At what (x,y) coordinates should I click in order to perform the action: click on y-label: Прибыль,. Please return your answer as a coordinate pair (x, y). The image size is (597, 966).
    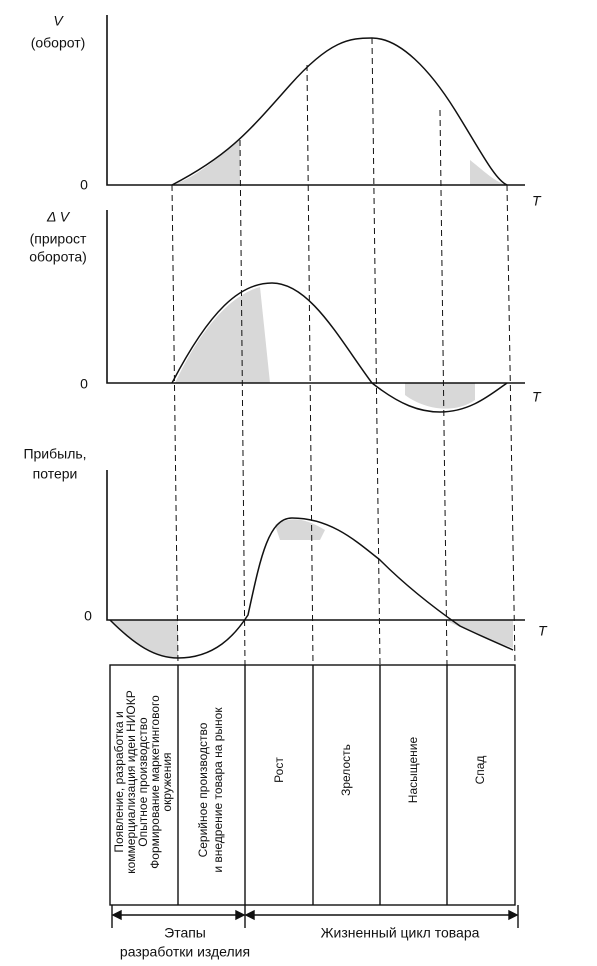
    Looking at the image, I should click on (54, 454).